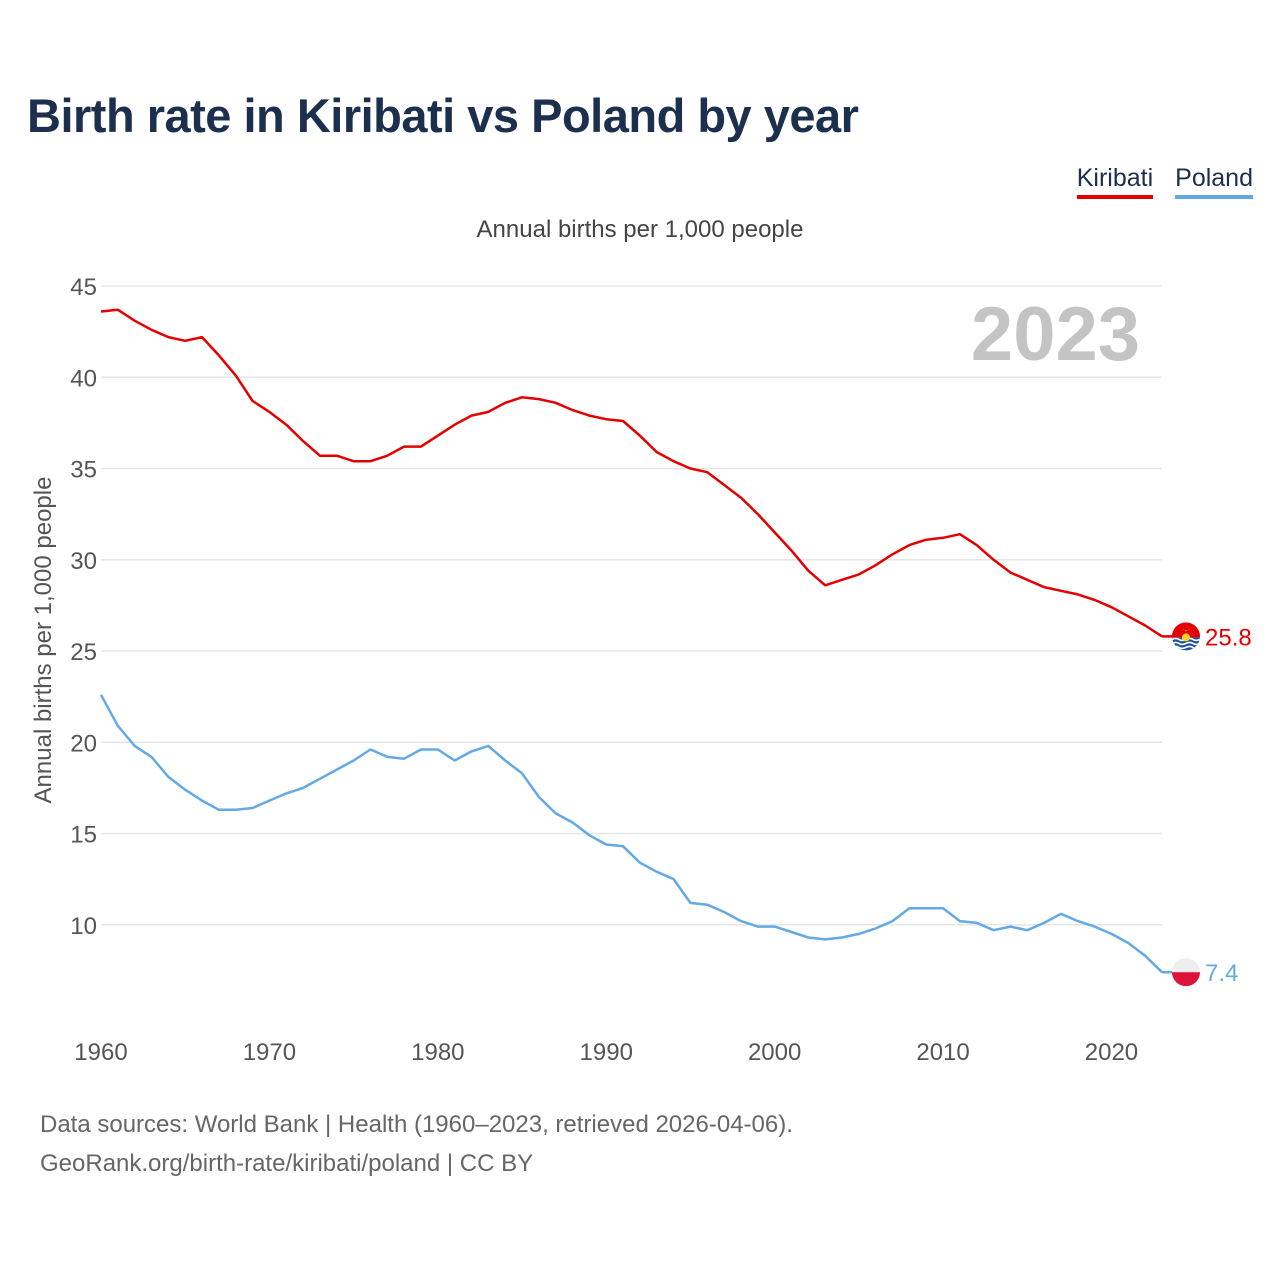  I want to click on x-tick-label: 1960, so click(100, 1052).